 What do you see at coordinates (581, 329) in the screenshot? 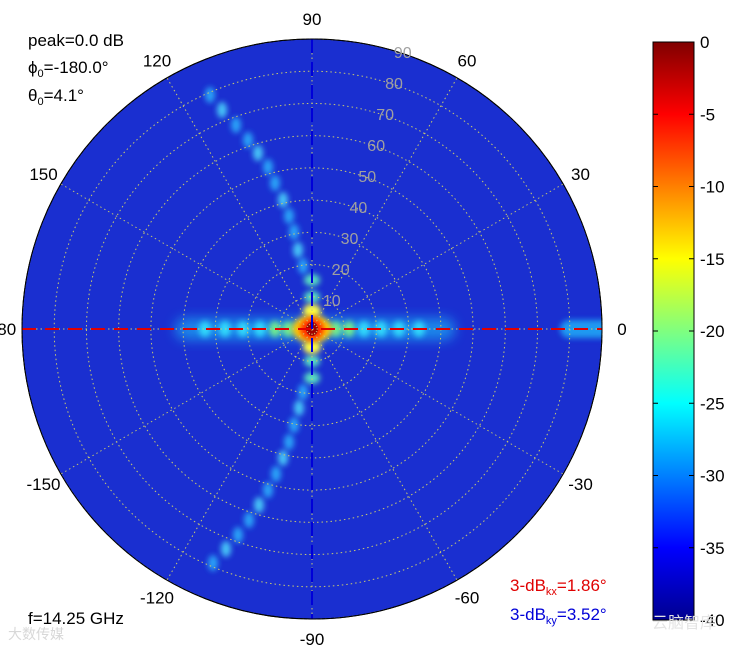
I see `sidelobe-edge-right` at bounding box center [581, 329].